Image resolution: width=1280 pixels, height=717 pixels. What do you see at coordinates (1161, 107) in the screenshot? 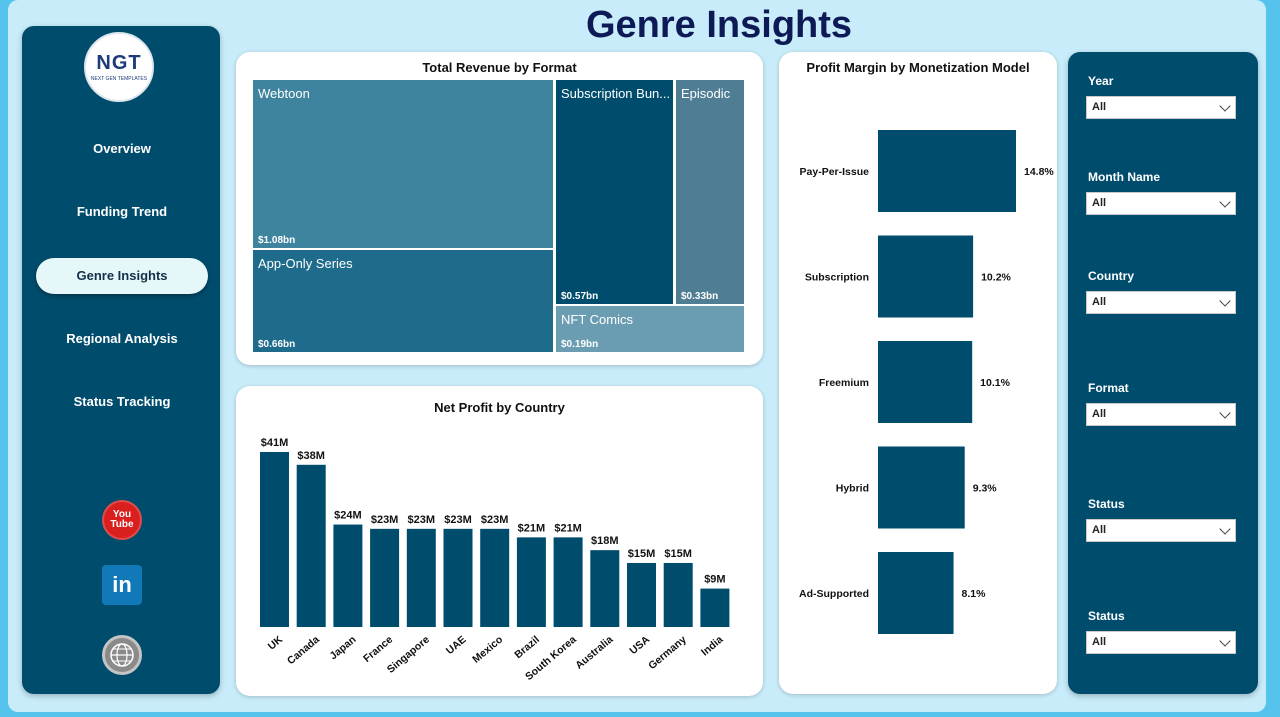
I see `year-dropdown: All` at bounding box center [1161, 107].